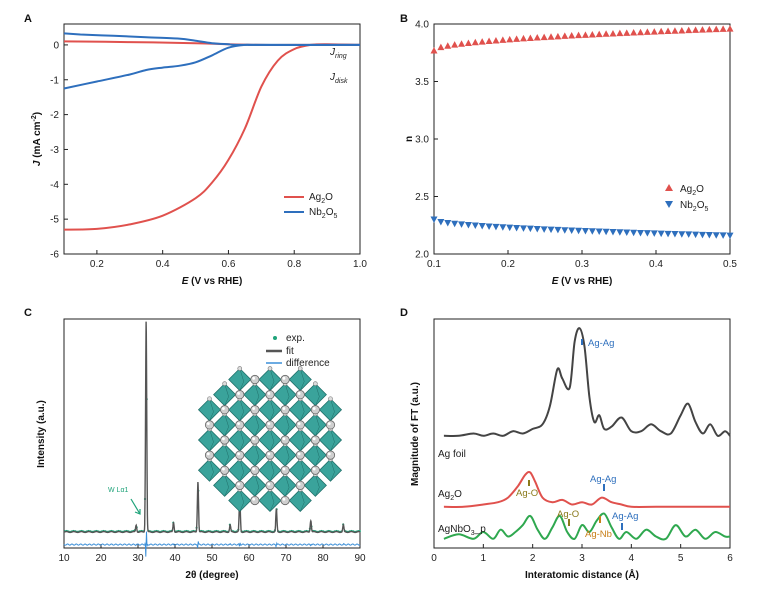  I want to click on marker-ag-o-agnbo3: Ag-O, so click(568, 514).